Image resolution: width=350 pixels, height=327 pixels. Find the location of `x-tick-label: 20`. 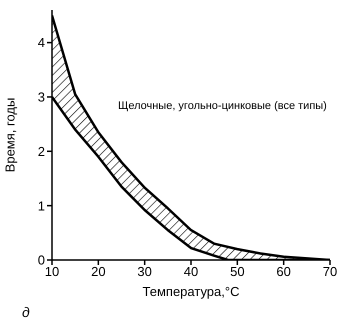

x-tick-label: 20 is located at coordinates (98, 272).